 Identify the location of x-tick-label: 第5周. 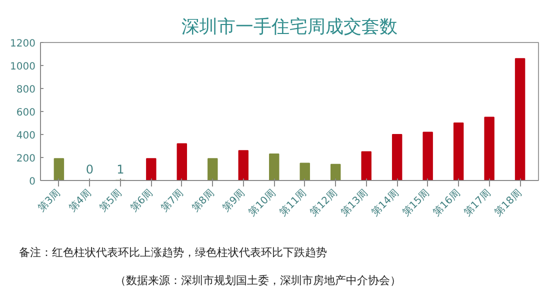
(110, 200).